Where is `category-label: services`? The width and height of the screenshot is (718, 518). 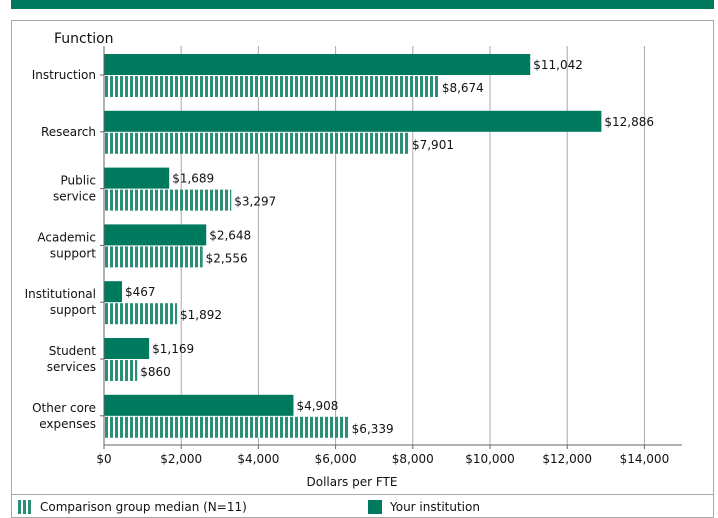 category-label: services is located at coordinates (71, 367).